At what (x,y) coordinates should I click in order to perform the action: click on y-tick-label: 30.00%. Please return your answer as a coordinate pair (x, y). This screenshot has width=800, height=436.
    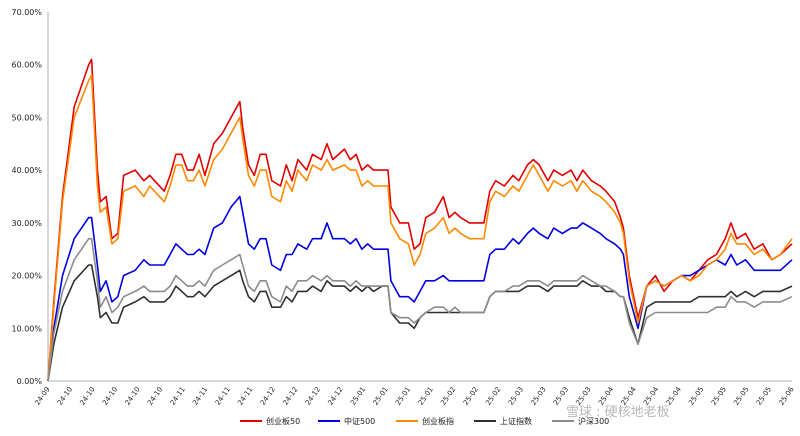
    Looking at the image, I should click on (26, 223).